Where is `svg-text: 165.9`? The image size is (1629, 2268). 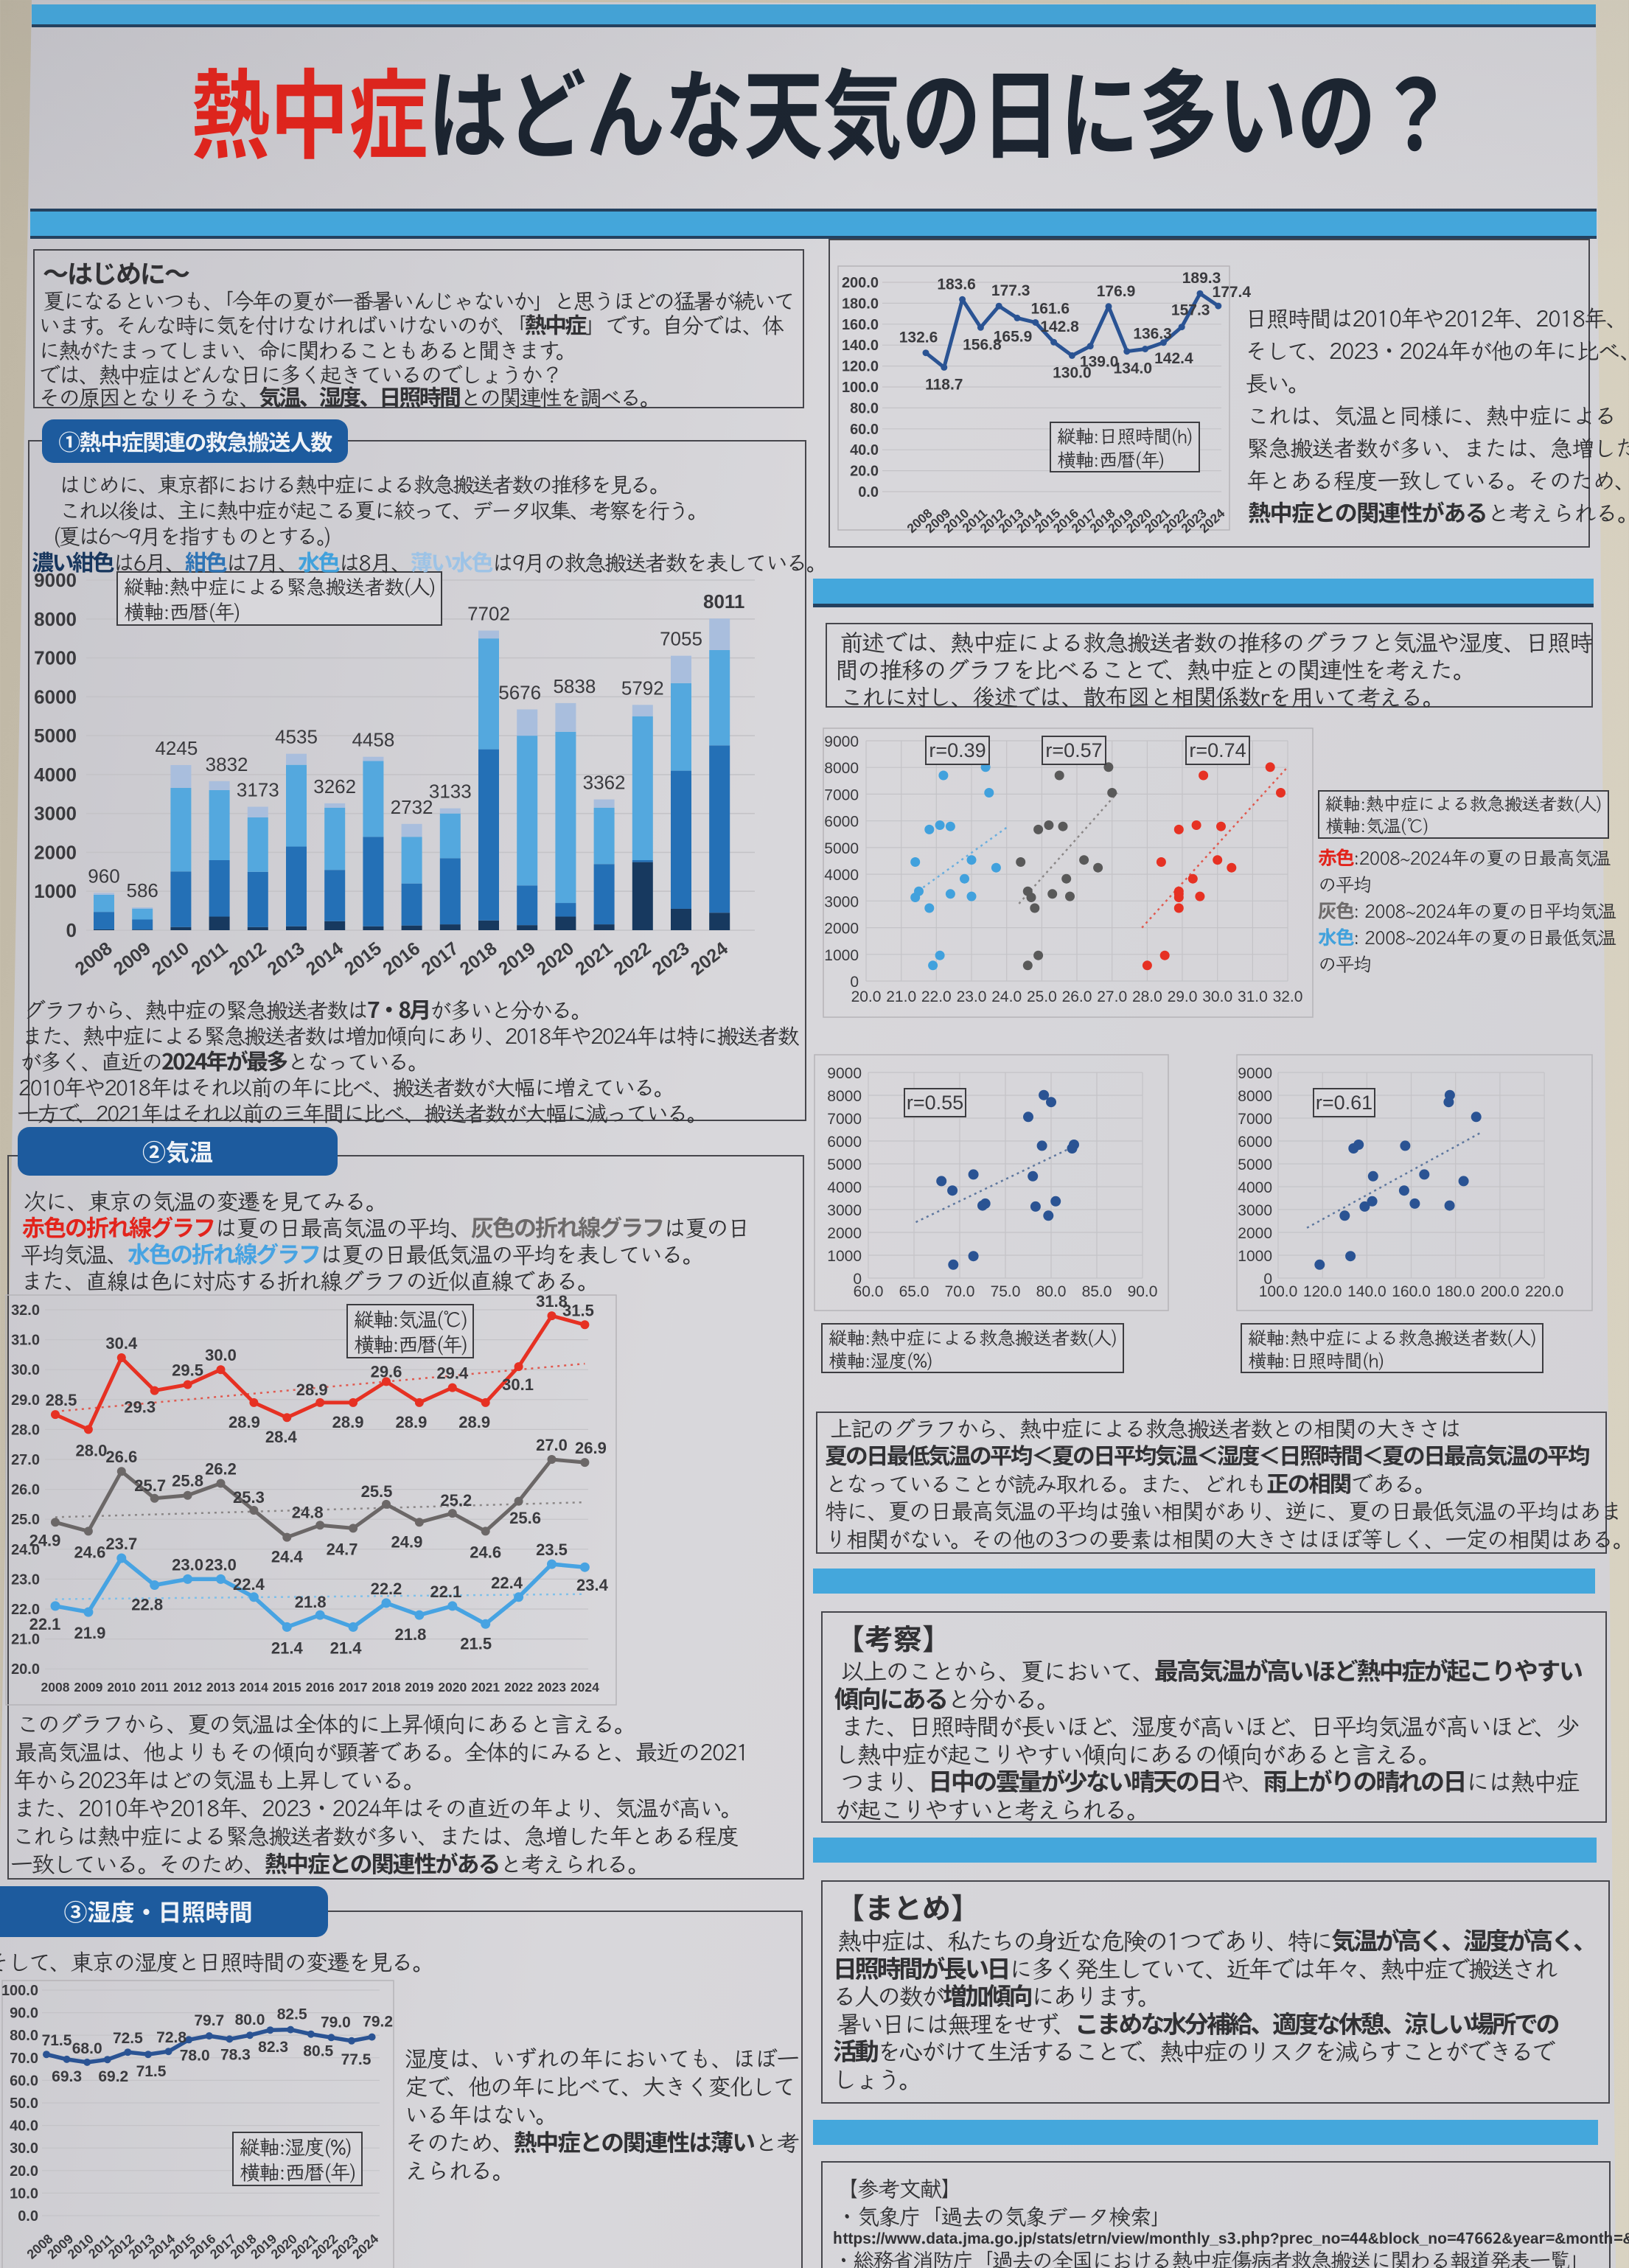 svg-text: 165.9 is located at coordinates (1013, 336).